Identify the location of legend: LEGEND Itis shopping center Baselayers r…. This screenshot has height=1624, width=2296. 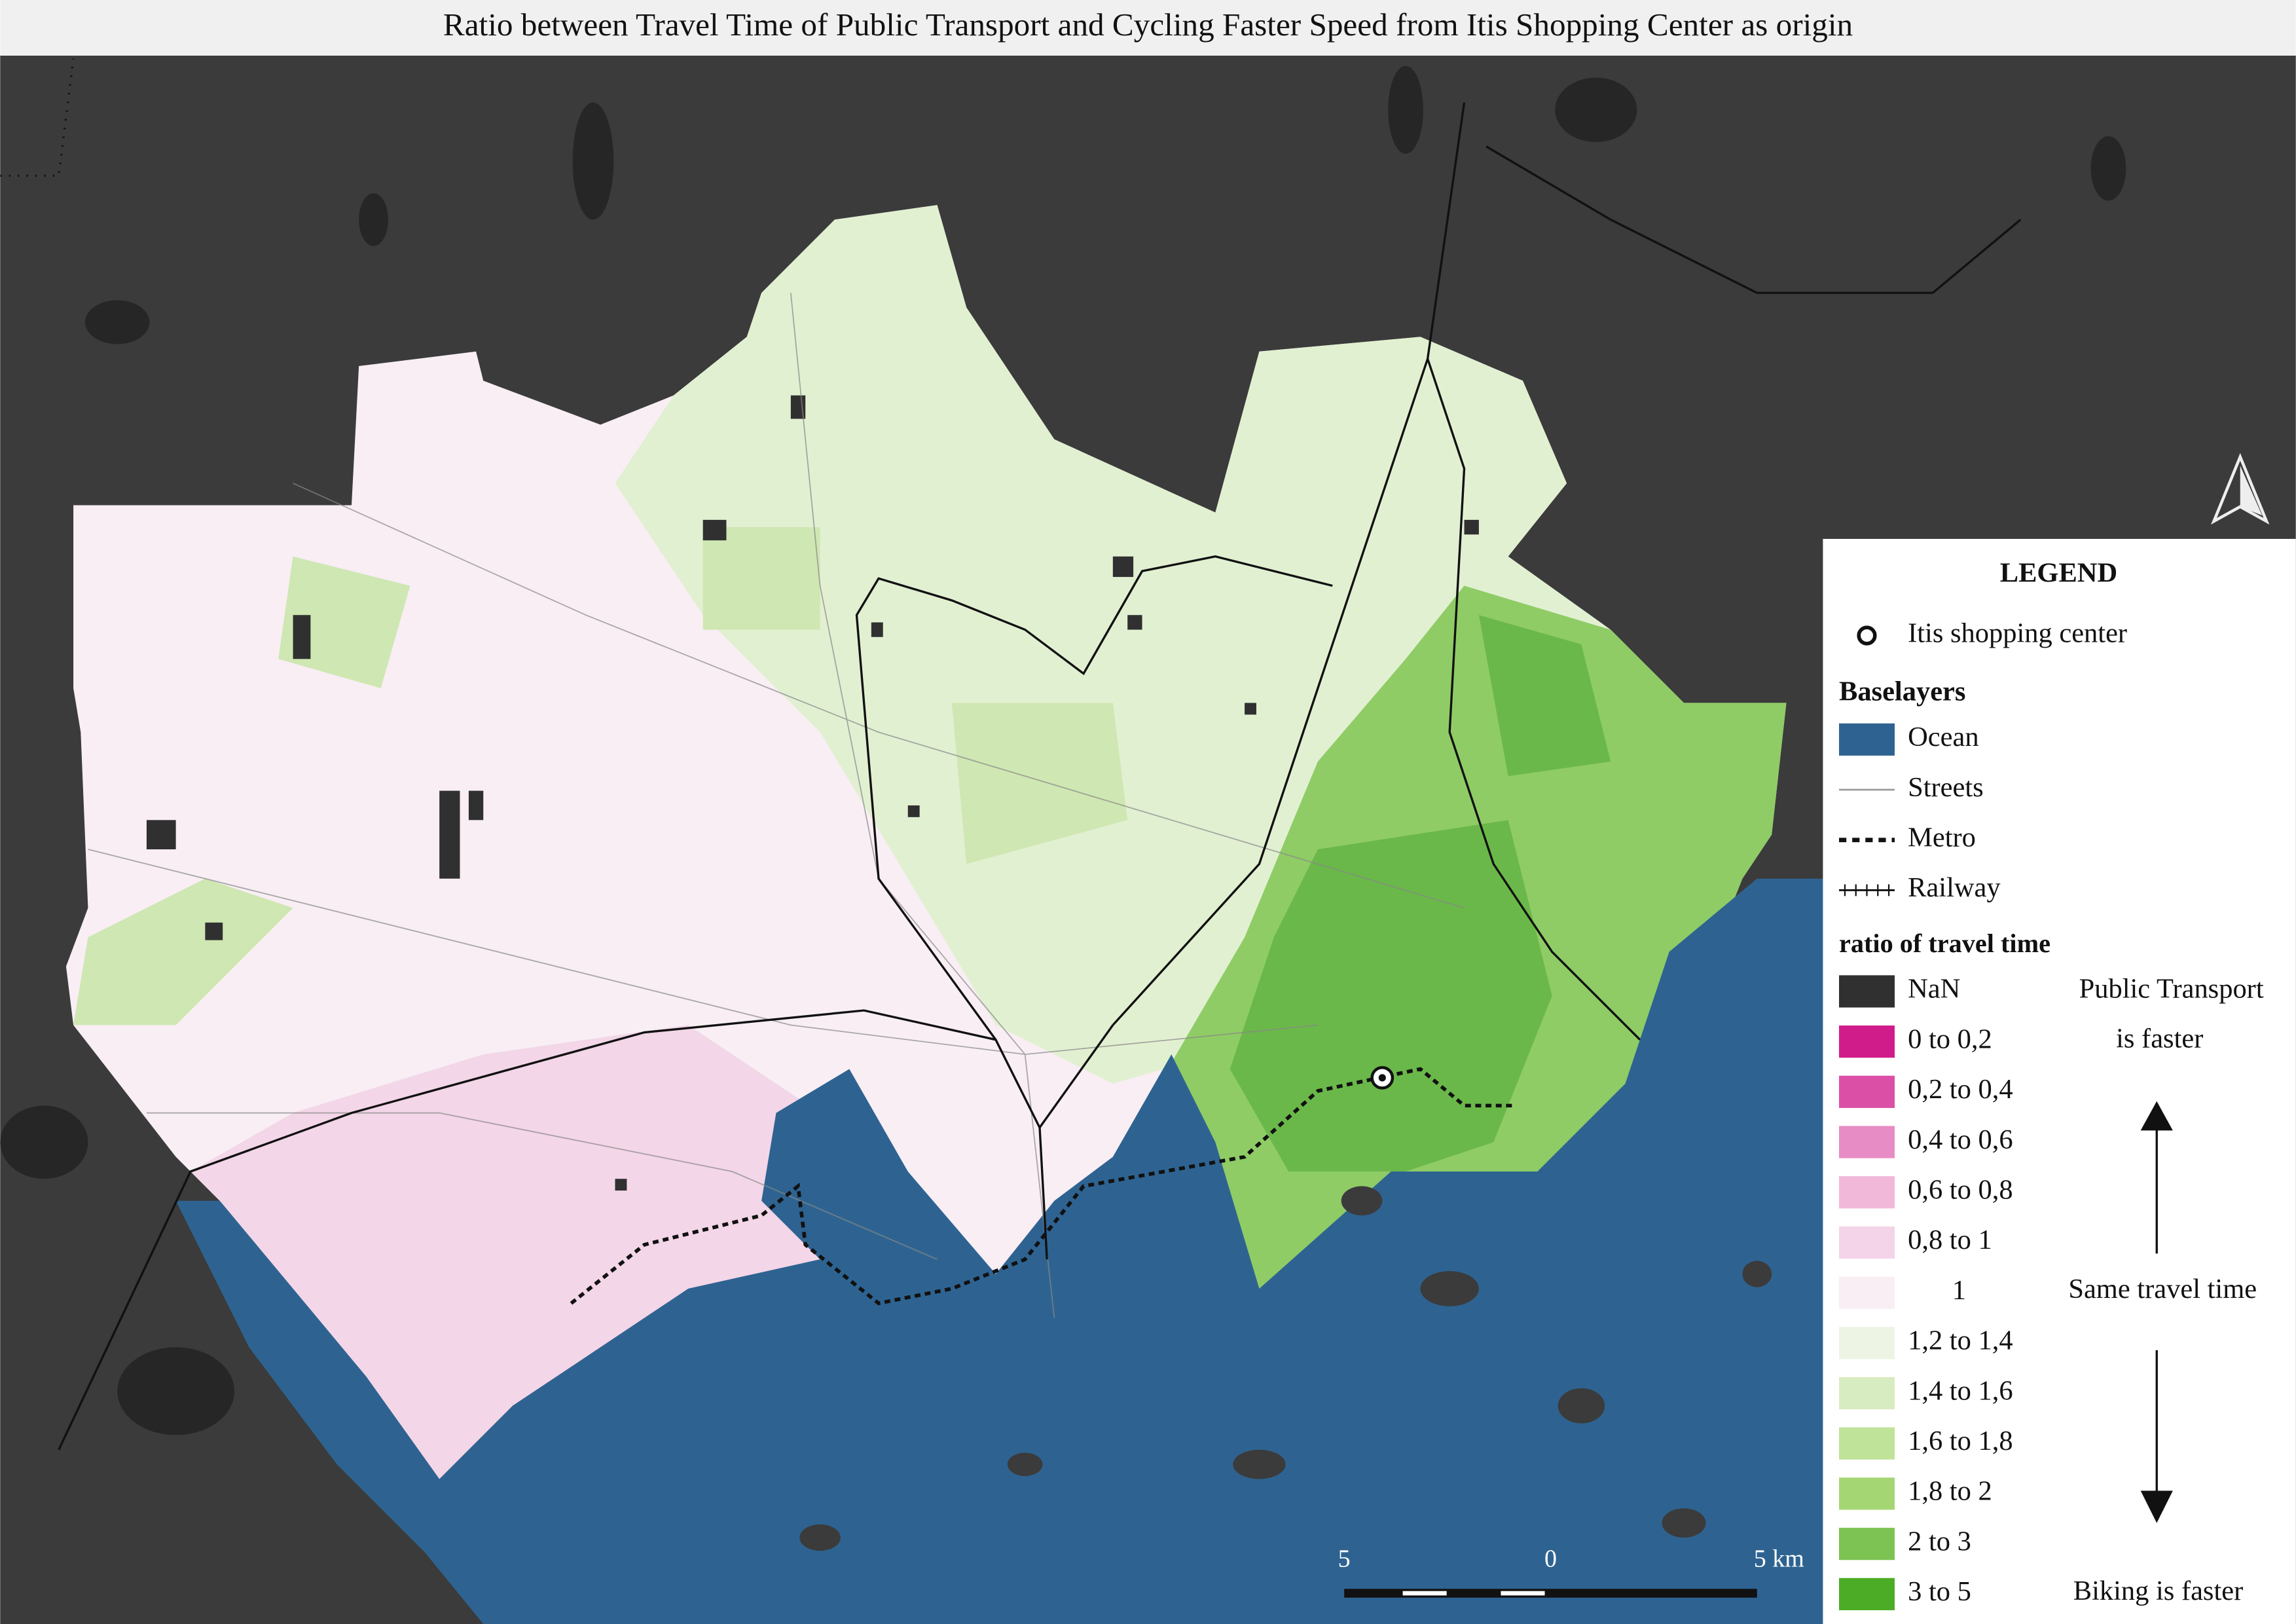
(2059, 1081).